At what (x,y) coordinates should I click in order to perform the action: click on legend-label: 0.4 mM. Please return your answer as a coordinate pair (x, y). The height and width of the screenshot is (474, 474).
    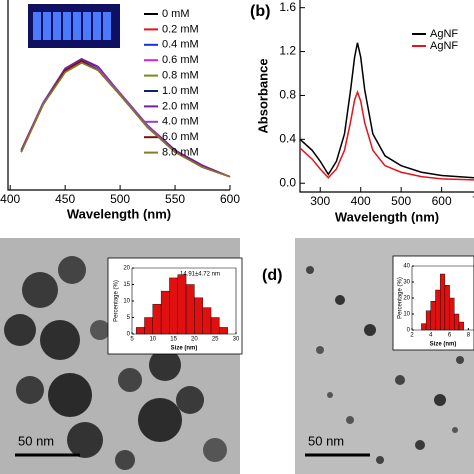
    Looking at the image, I should click on (180, 45).